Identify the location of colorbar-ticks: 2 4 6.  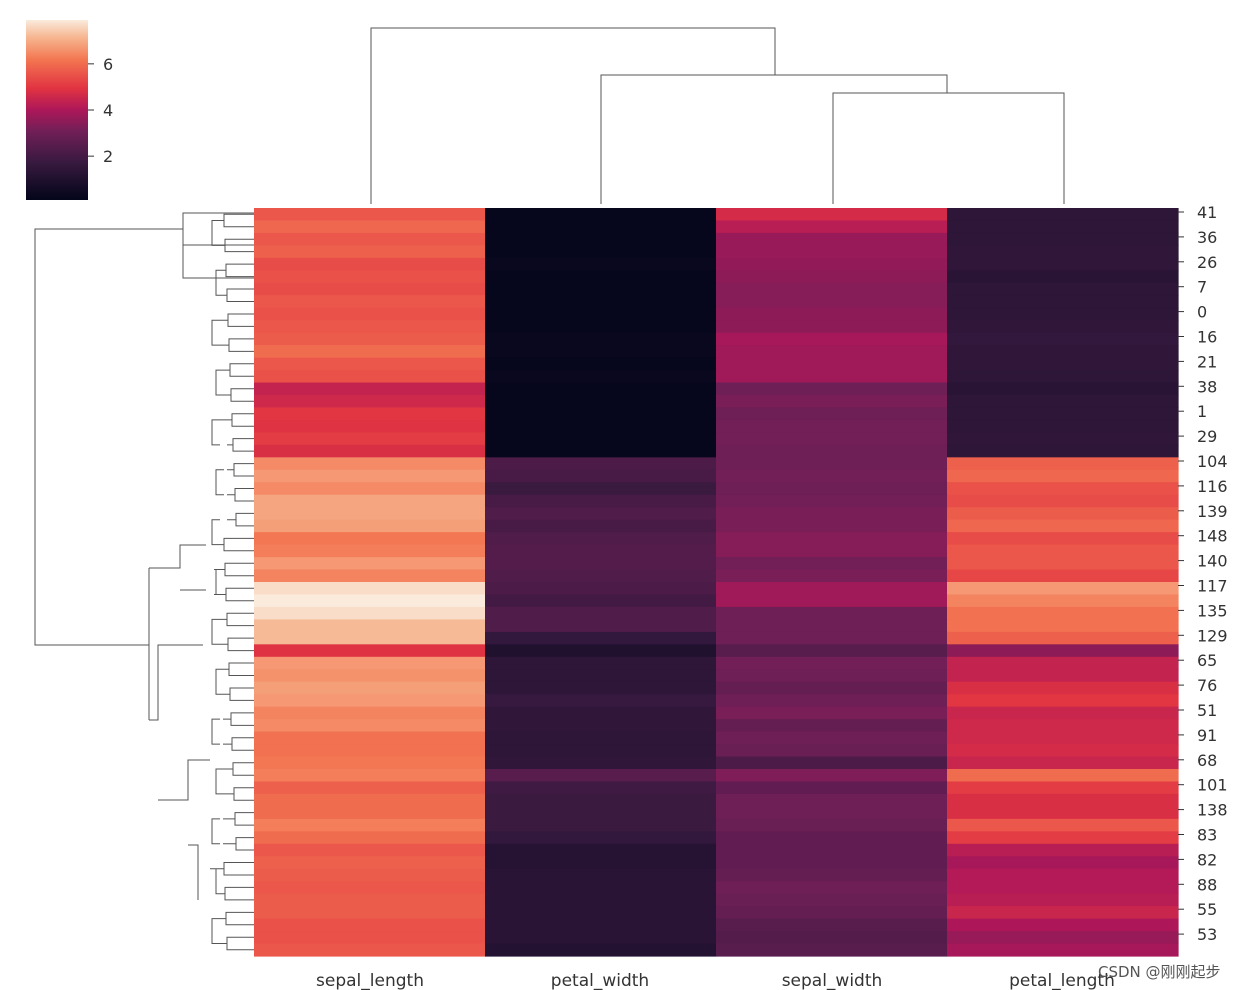
(100, 110).